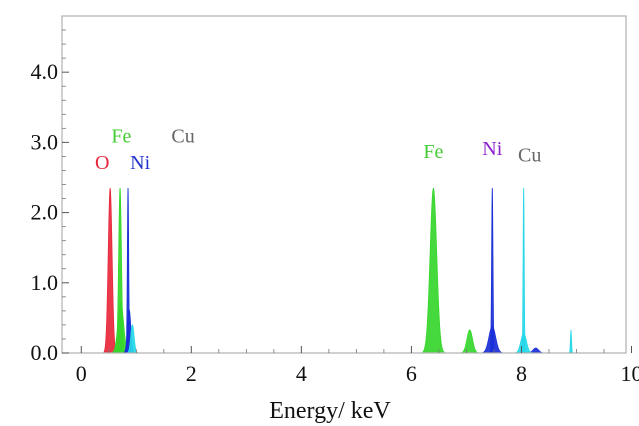  I want to click on x-tick-label: 0, so click(81, 373).